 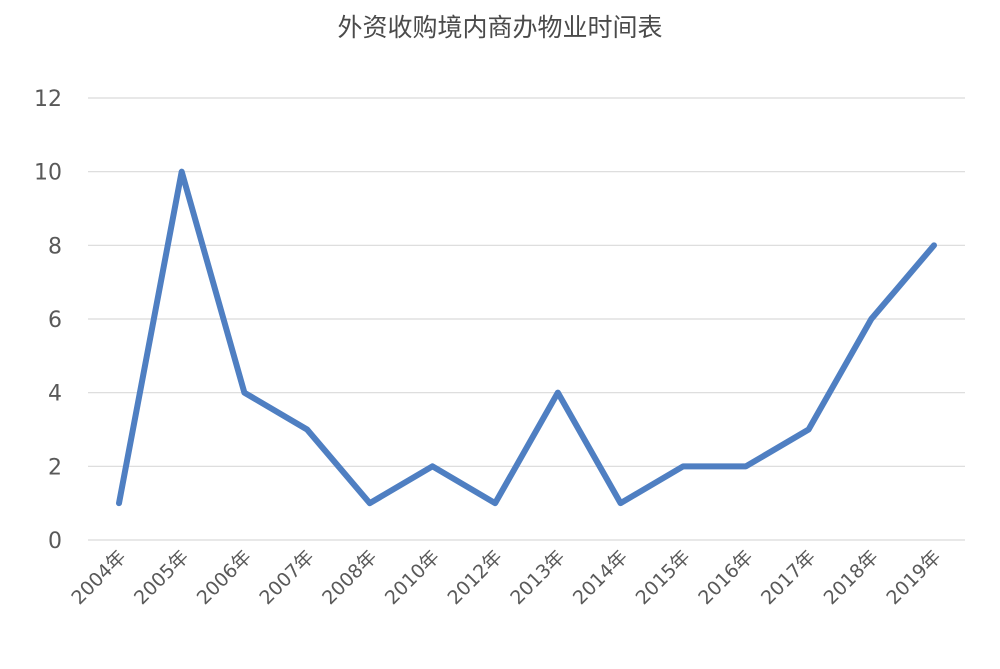 I want to click on x-tick-label: 2016年, so click(x=725, y=577).